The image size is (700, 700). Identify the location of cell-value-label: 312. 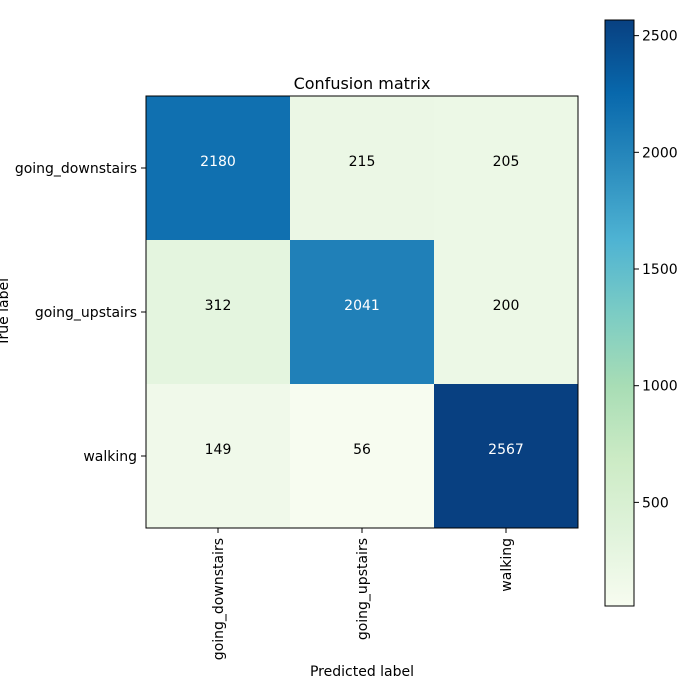
(218, 306).